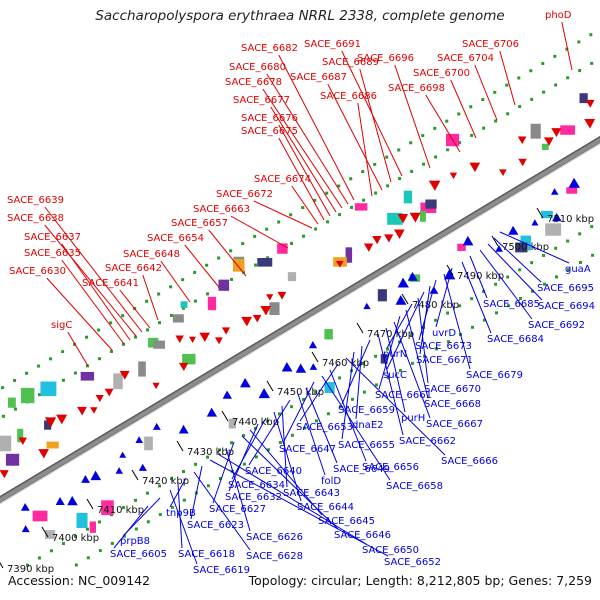  I want to click on forward-gene-label: SACE_6672, so click(244, 194).